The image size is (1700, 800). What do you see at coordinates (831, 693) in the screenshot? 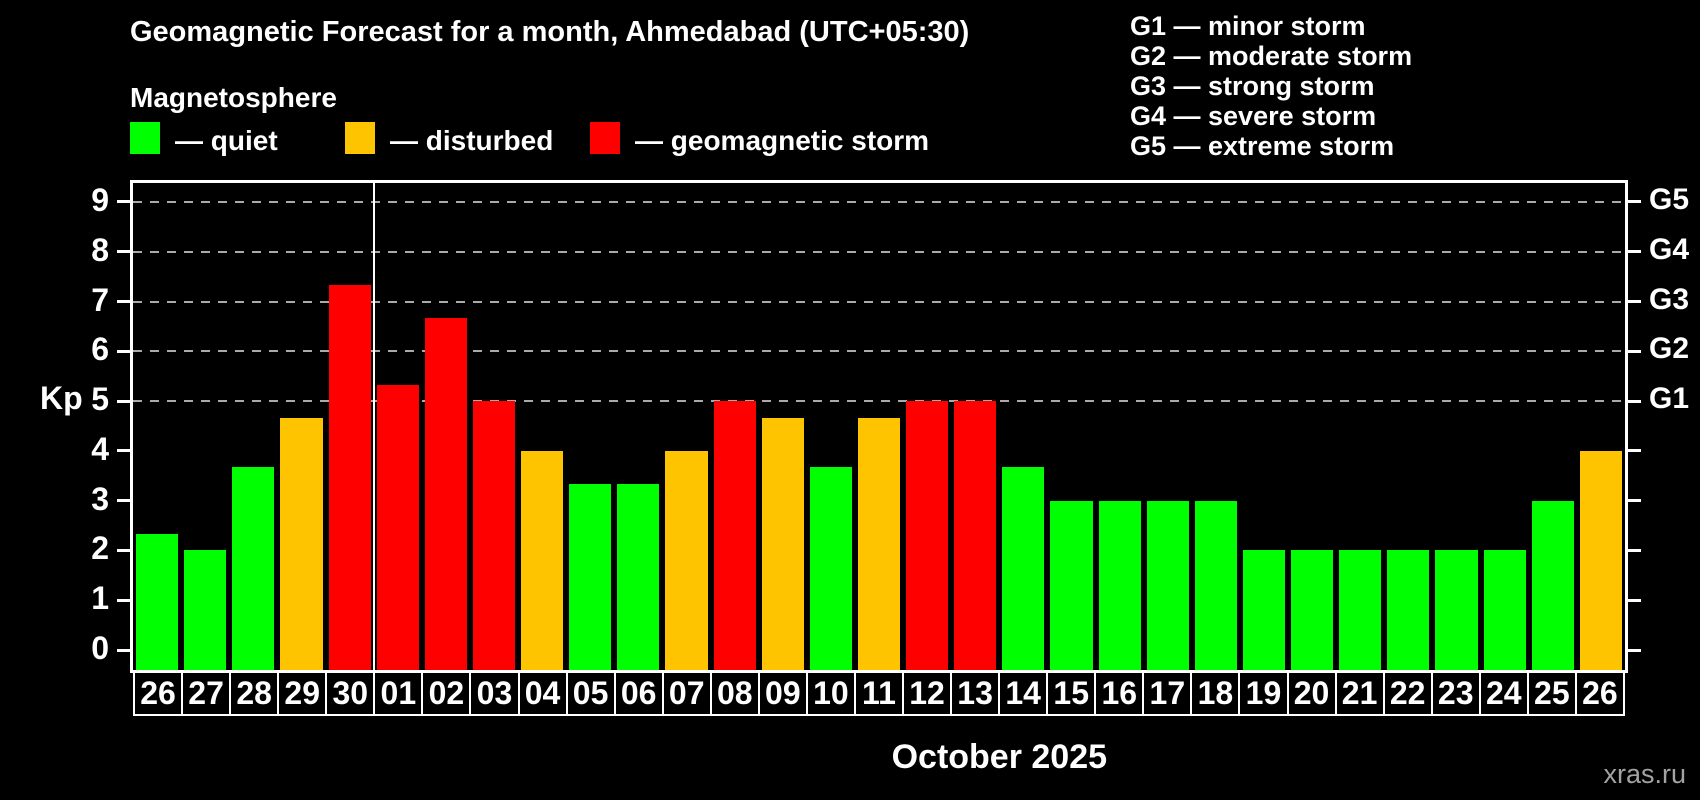
I see `date-label-cell: 10` at bounding box center [831, 693].